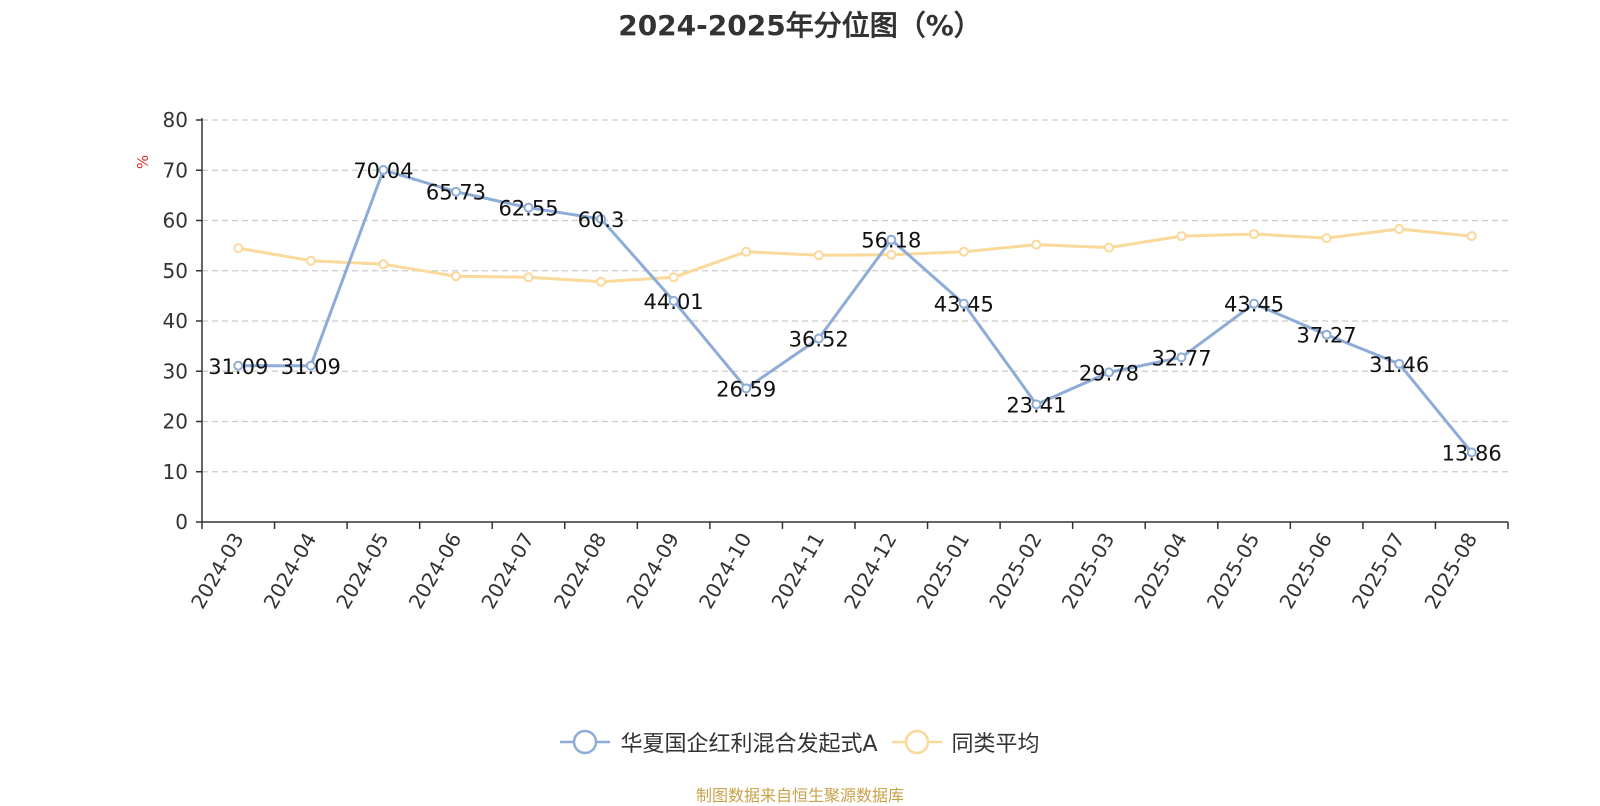 This screenshot has width=1600, height=806. Describe the element at coordinates (1160, 571) in the screenshot. I see `x-tick-label: 2025-04` at that location.